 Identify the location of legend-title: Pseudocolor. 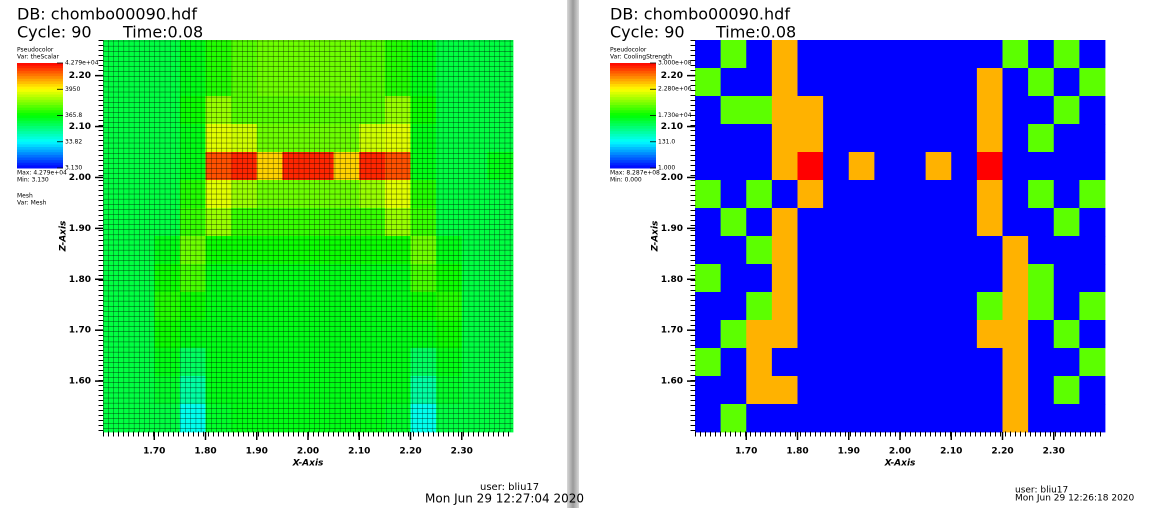
(628, 50).